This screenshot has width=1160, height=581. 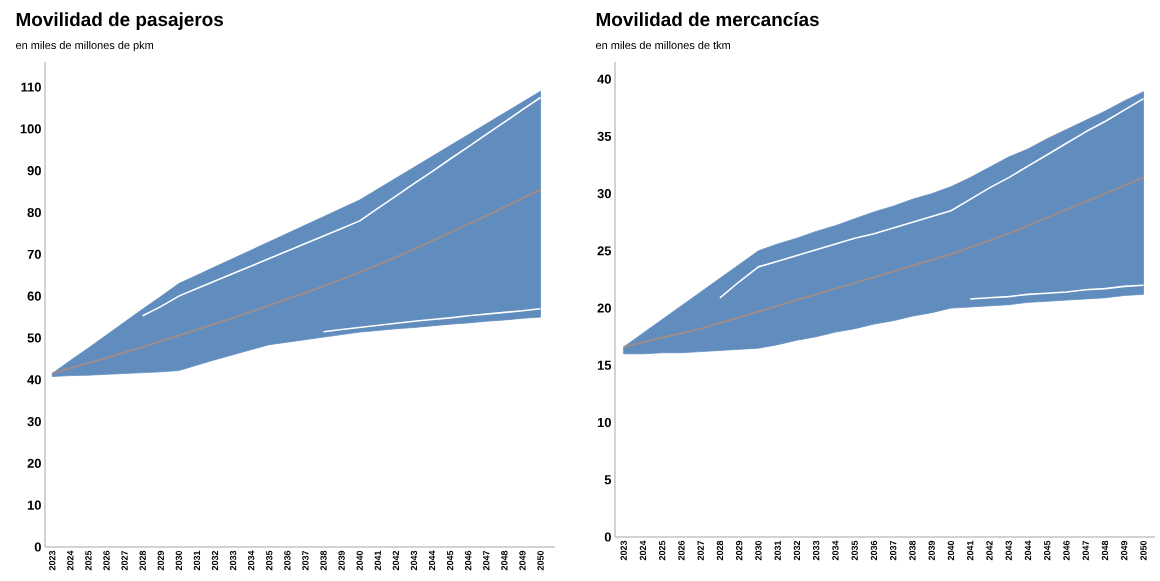 I want to click on y-tick-label: 70, so click(x=34, y=254).